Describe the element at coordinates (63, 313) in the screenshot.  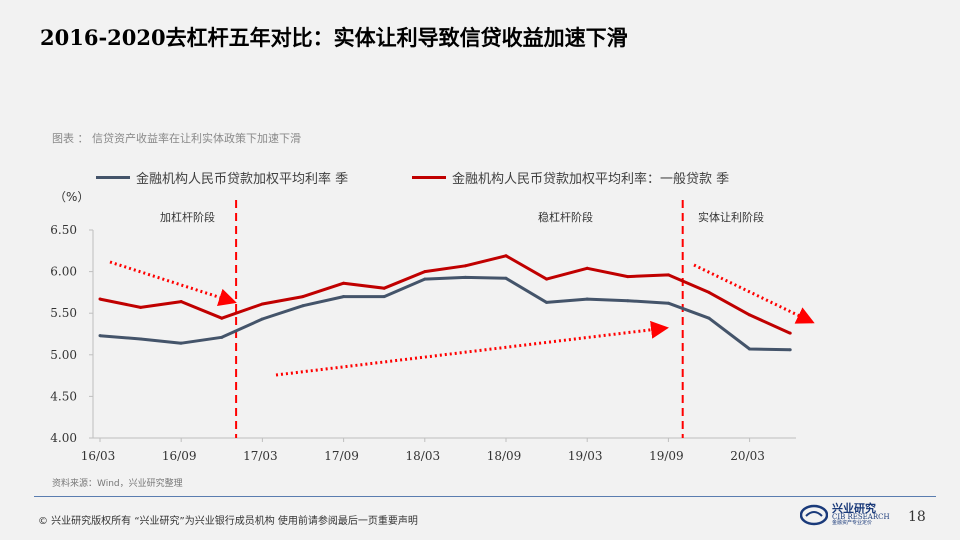
I see `y-tick-label: 5.50` at that location.